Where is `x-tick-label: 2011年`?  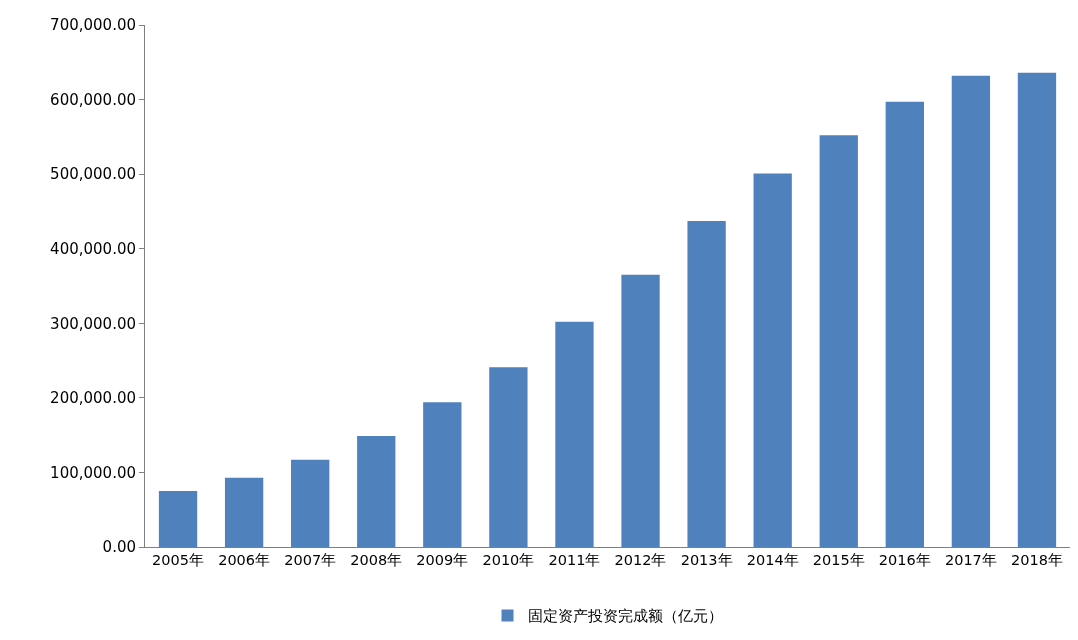 x-tick-label: 2011年 is located at coordinates (574, 560).